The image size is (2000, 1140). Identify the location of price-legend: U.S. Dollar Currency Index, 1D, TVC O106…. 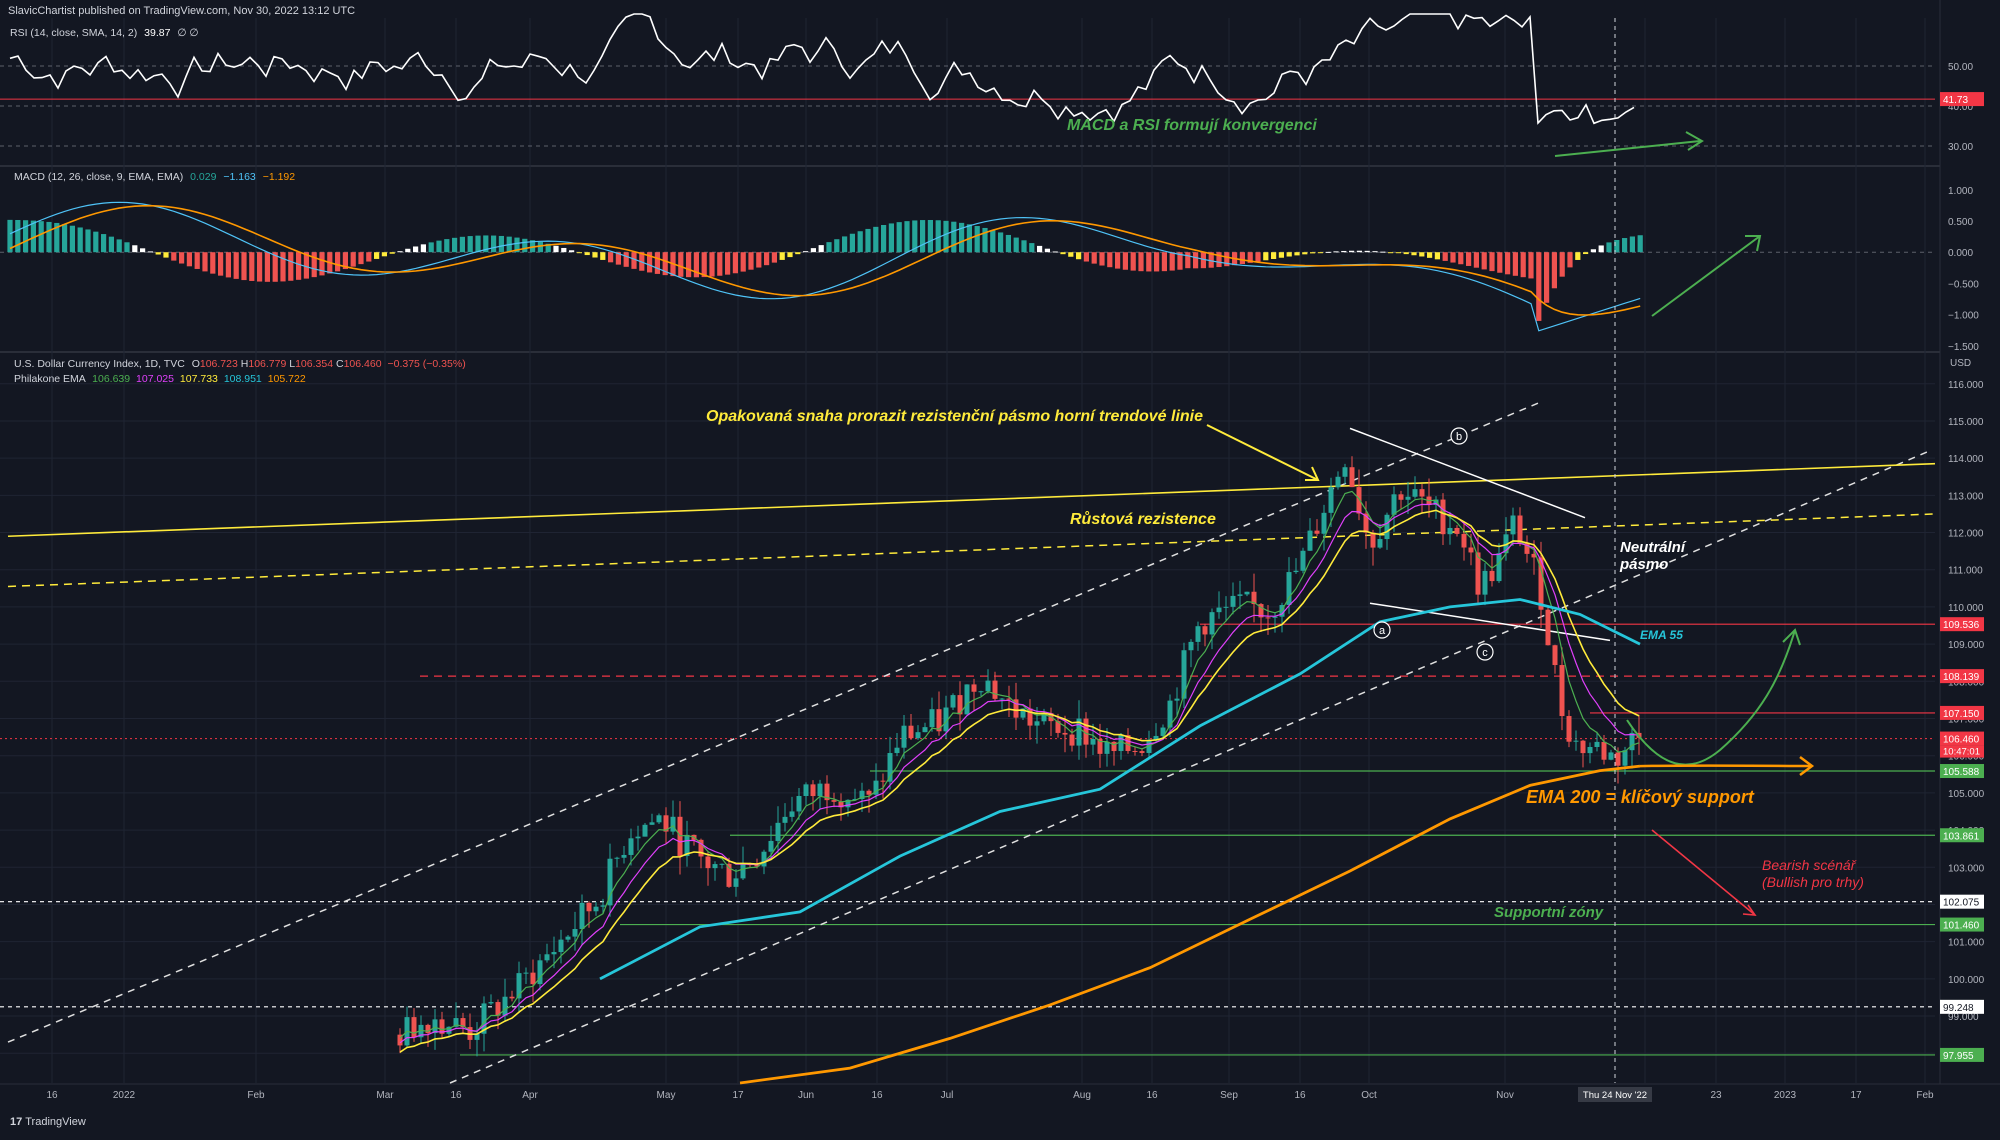
(240, 364).